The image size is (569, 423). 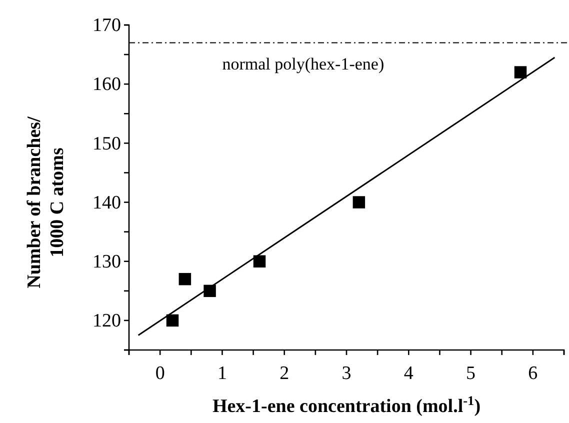 What do you see at coordinates (160, 373) in the screenshot?
I see `x-tick-label: 0` at bounding box center [160, 373].